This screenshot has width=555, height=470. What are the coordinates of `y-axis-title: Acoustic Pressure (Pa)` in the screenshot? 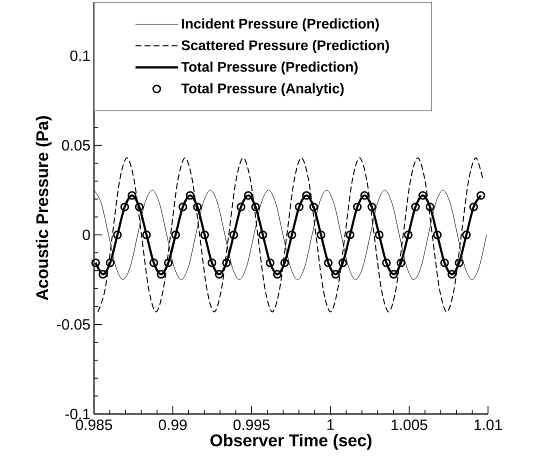 It's located at (44, 208).